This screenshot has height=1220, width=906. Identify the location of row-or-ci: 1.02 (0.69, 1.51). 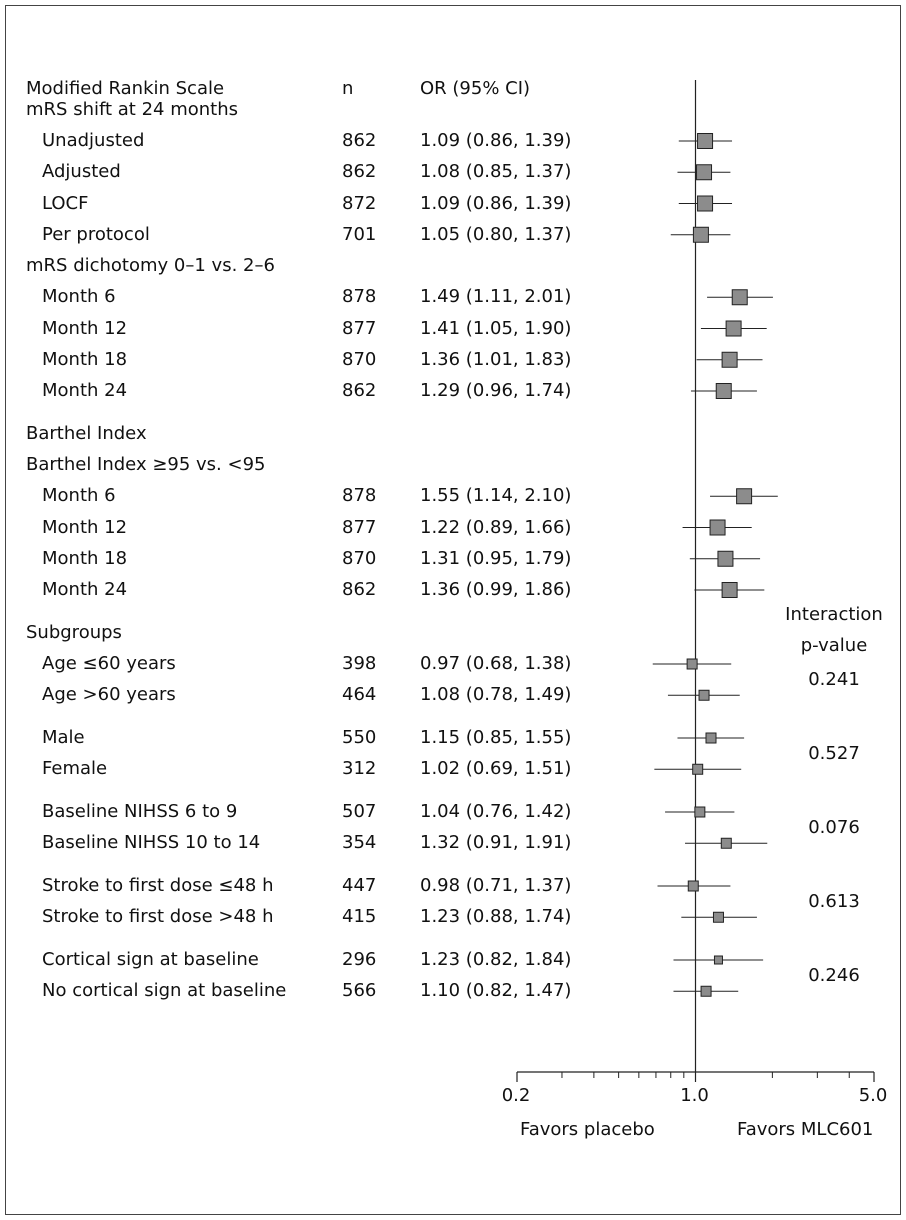
(496, 769).